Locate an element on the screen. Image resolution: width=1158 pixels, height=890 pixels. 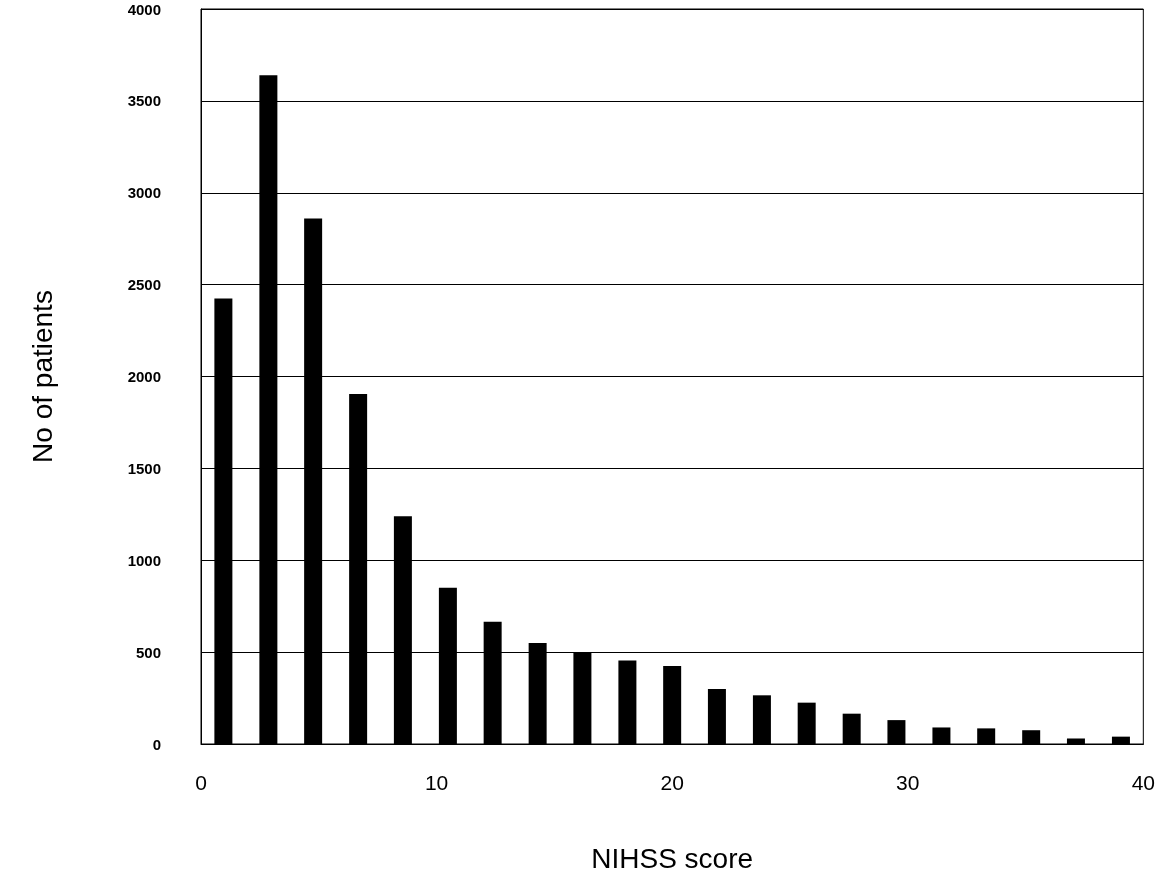
y-tick-label: 2000 is located at coordinates (144, 376).